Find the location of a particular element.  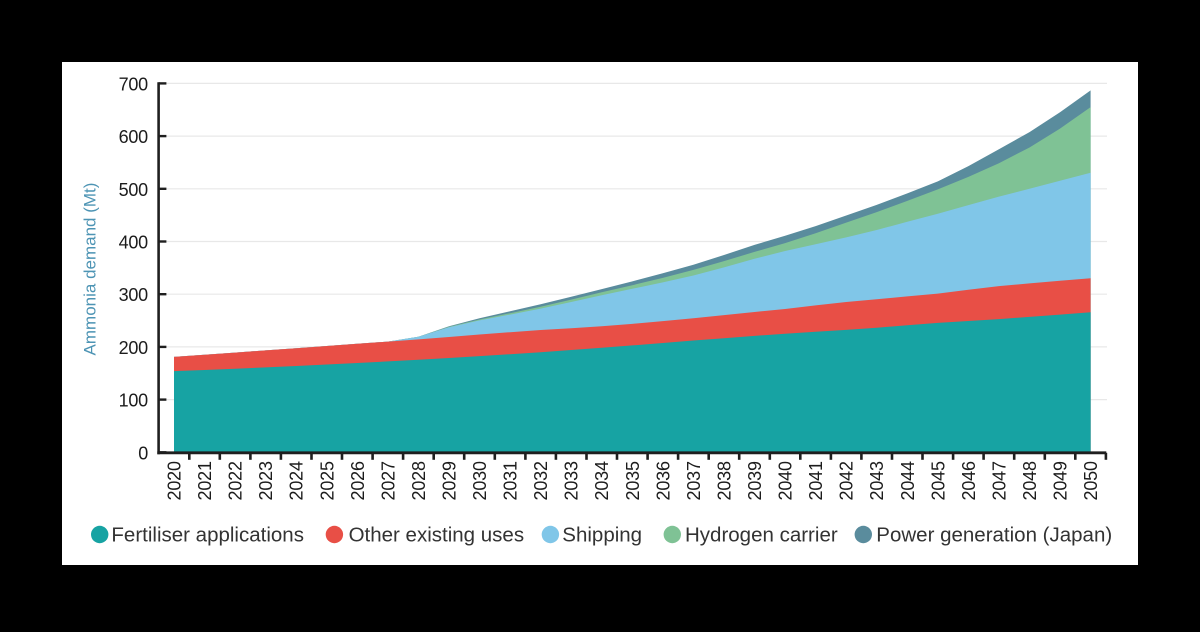

svg-text: 2020 is located at coordinates (175, 480).